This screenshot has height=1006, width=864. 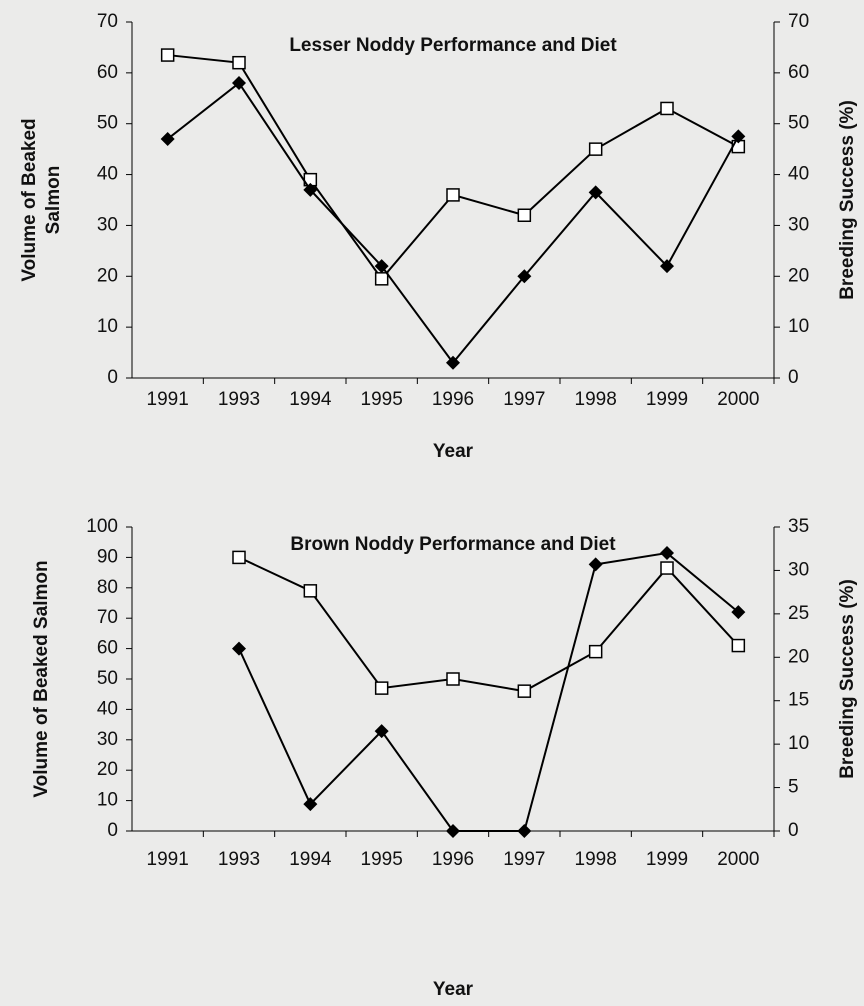 I want to click on y2-tick-label: 40, so click(x=798, y=174).